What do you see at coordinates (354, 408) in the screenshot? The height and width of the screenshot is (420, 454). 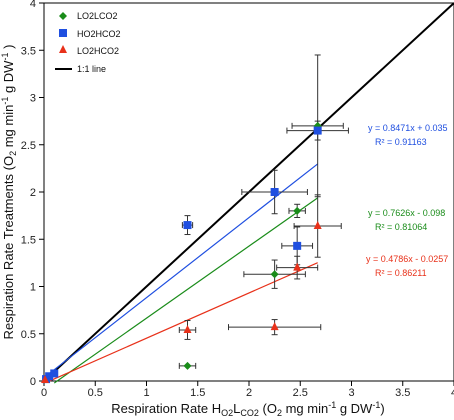 I see `x-axis-title-suffix2: g DW` at bounding box center [354, 408].